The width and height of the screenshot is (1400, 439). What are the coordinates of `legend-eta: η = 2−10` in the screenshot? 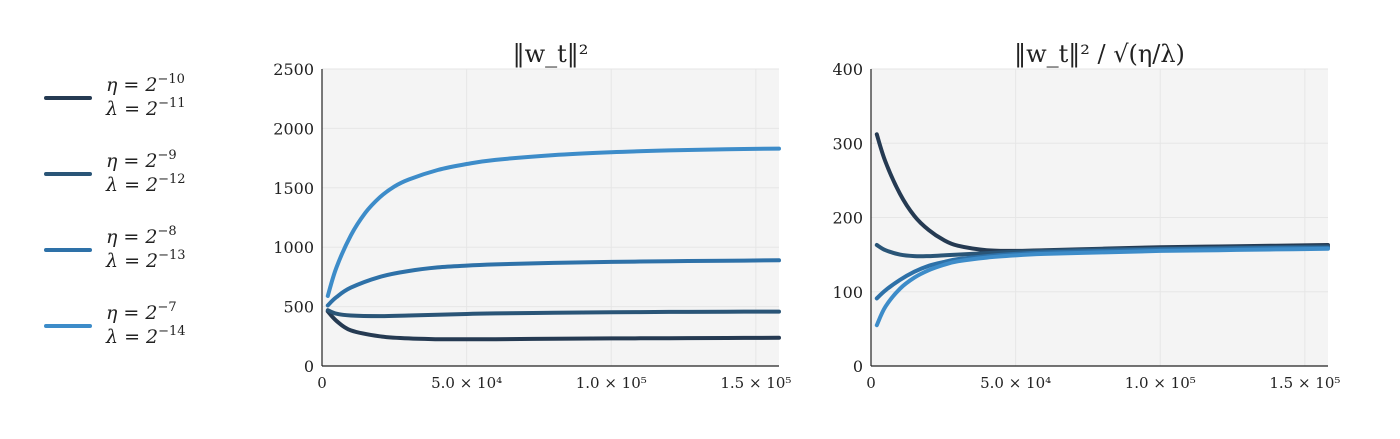 It's located at (145, 84).